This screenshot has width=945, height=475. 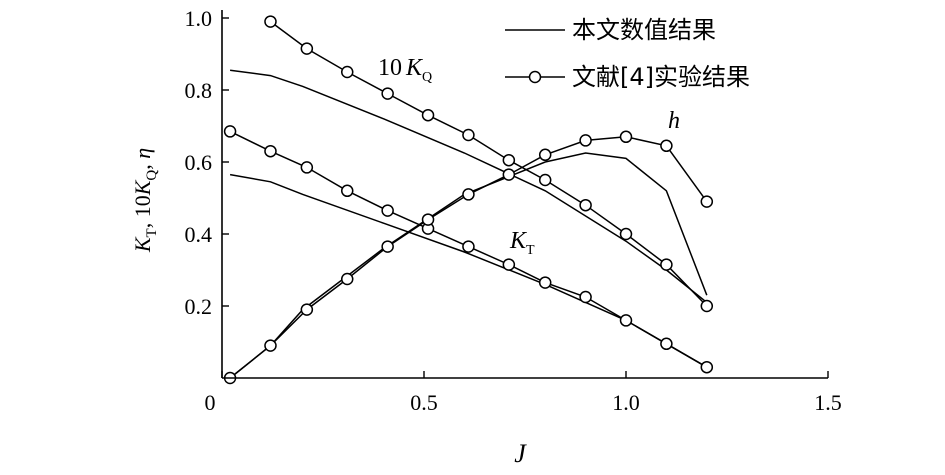 What do you see at coordinates (523, 393) in the screenshot?
I see `x-ticks: 0 0.5 1.0 1.5` at bounding box center [523, 393].